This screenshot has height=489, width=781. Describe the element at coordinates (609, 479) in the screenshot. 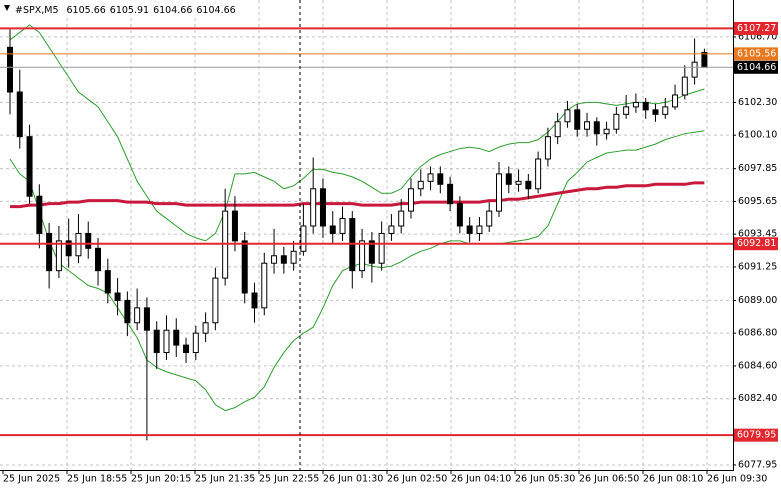

I see `x-tick-label: 26 Jun 06:50` at that location.